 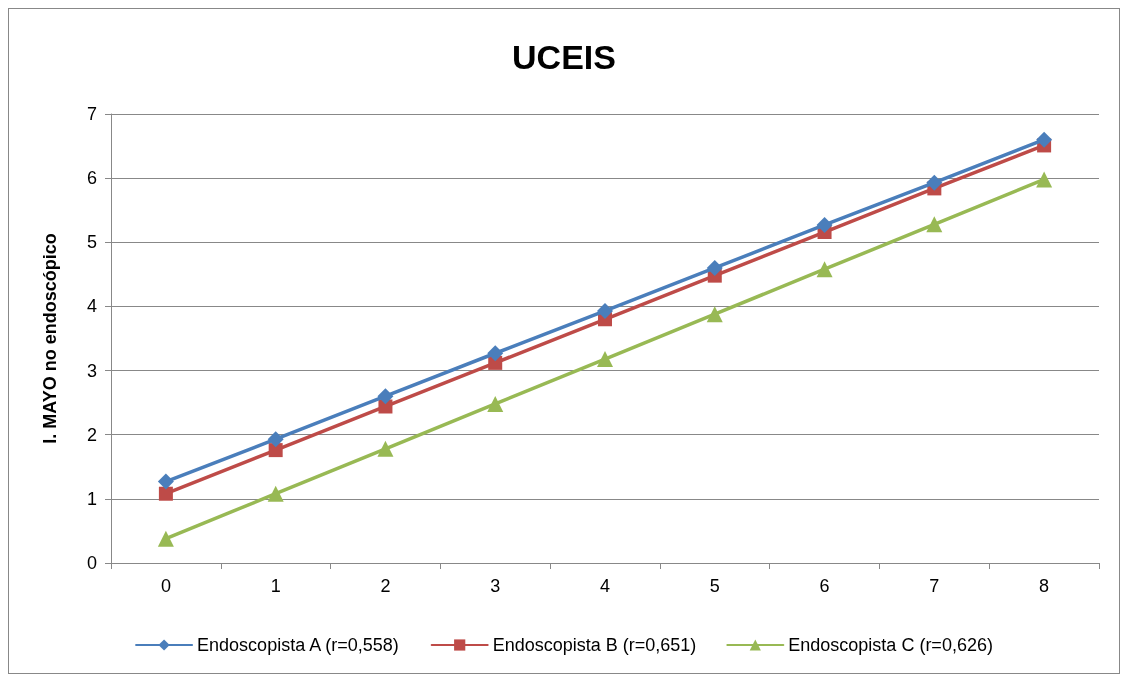 I want to click on legend-label: Endoscopista A (r=0,558), so click(x=298, y=645).